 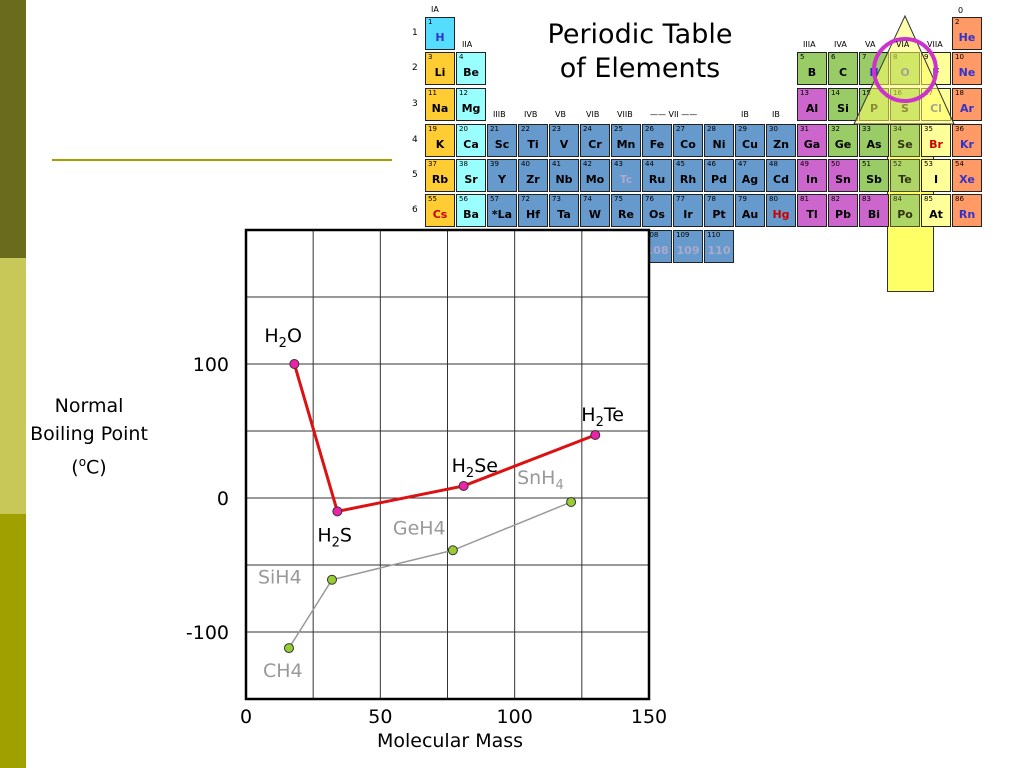 I want to click on element-symbol: Pd, so click(x=719, y=179).